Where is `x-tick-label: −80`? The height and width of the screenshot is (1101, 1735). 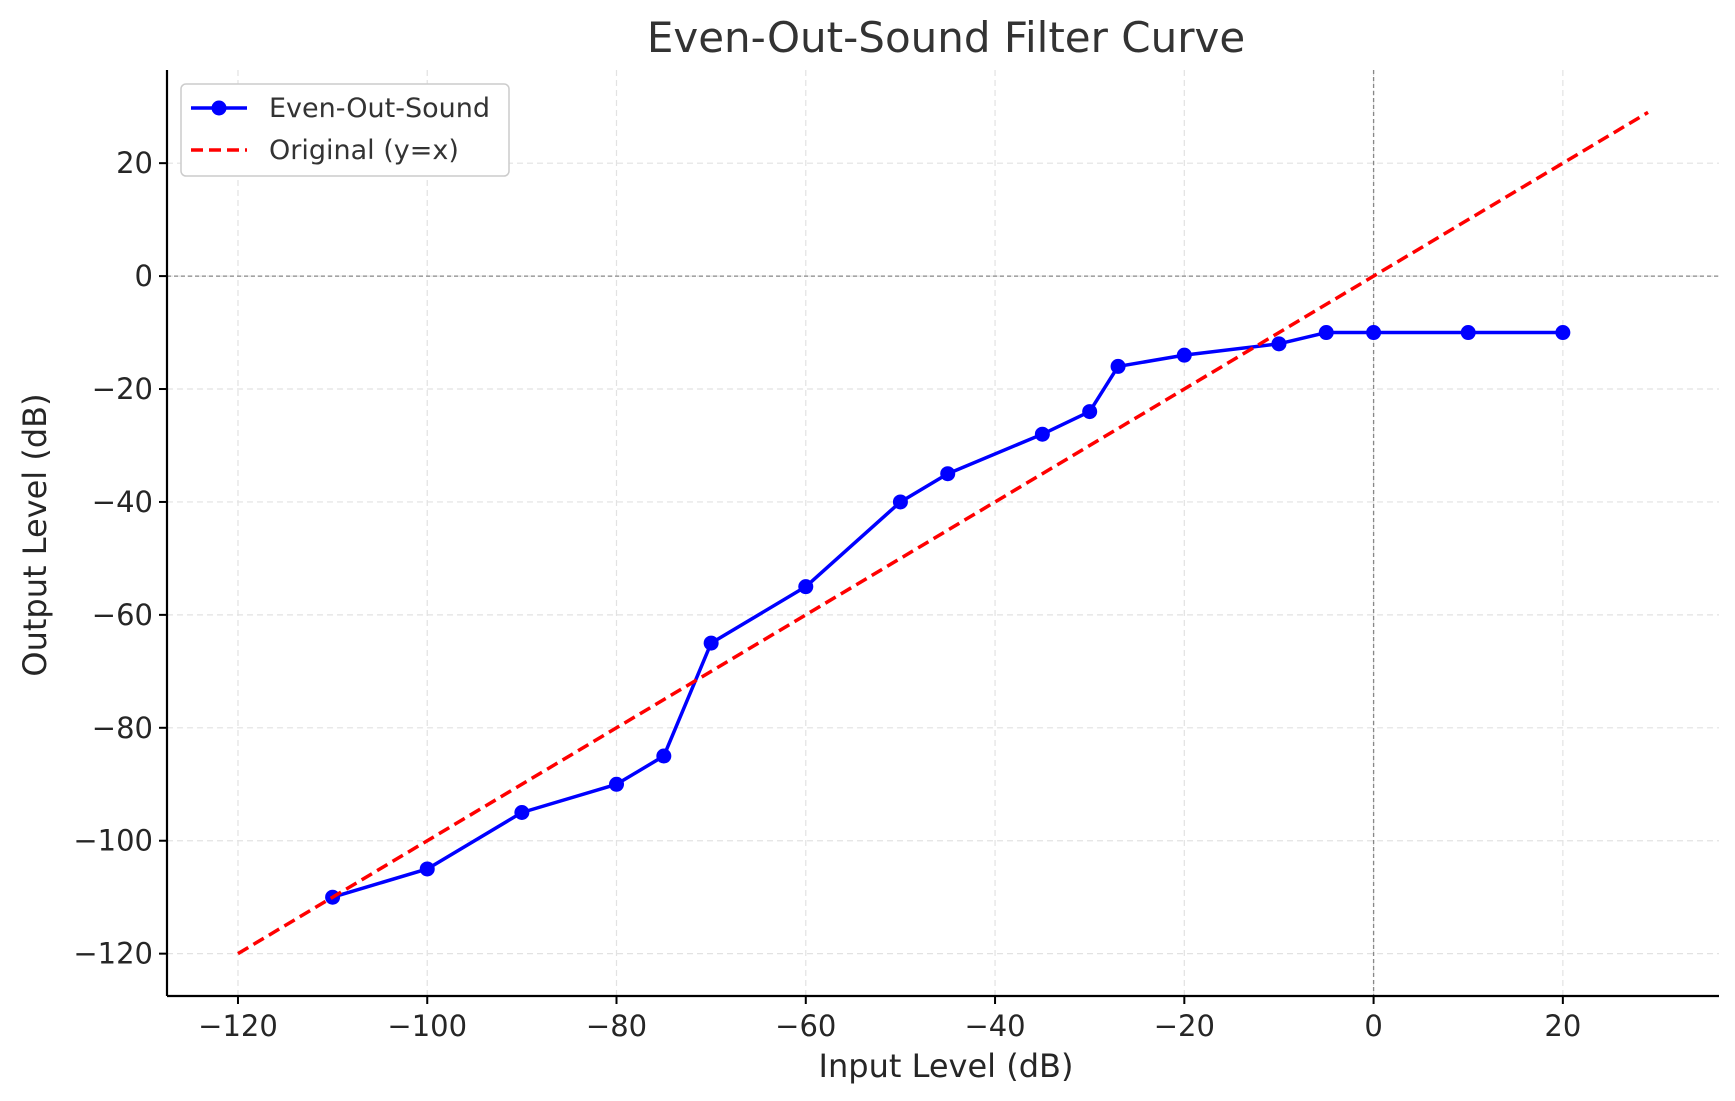 x-tick-label: −80 is located at coordinates (616, 1026).